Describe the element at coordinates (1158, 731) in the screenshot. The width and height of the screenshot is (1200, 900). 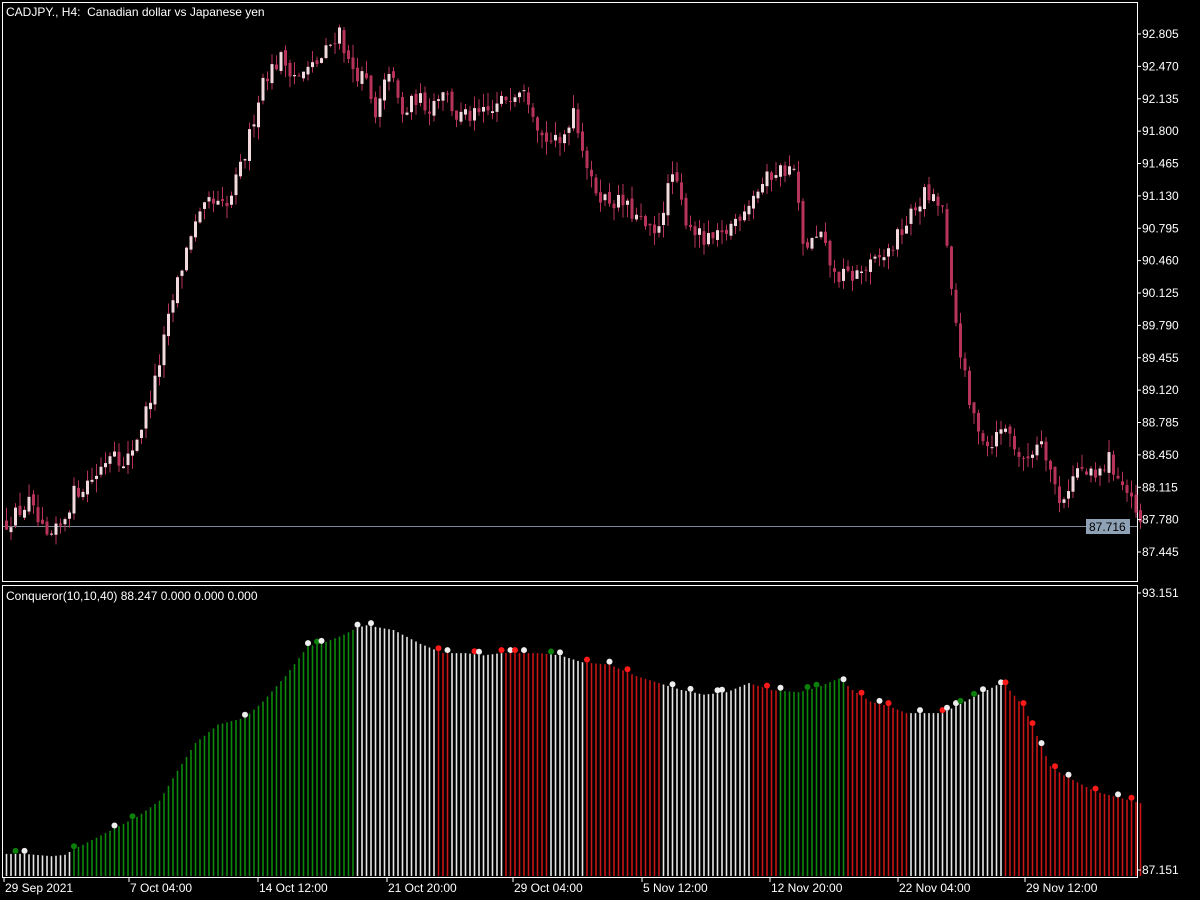
I see `indicator-axis: 93.151 87.151` at that location.